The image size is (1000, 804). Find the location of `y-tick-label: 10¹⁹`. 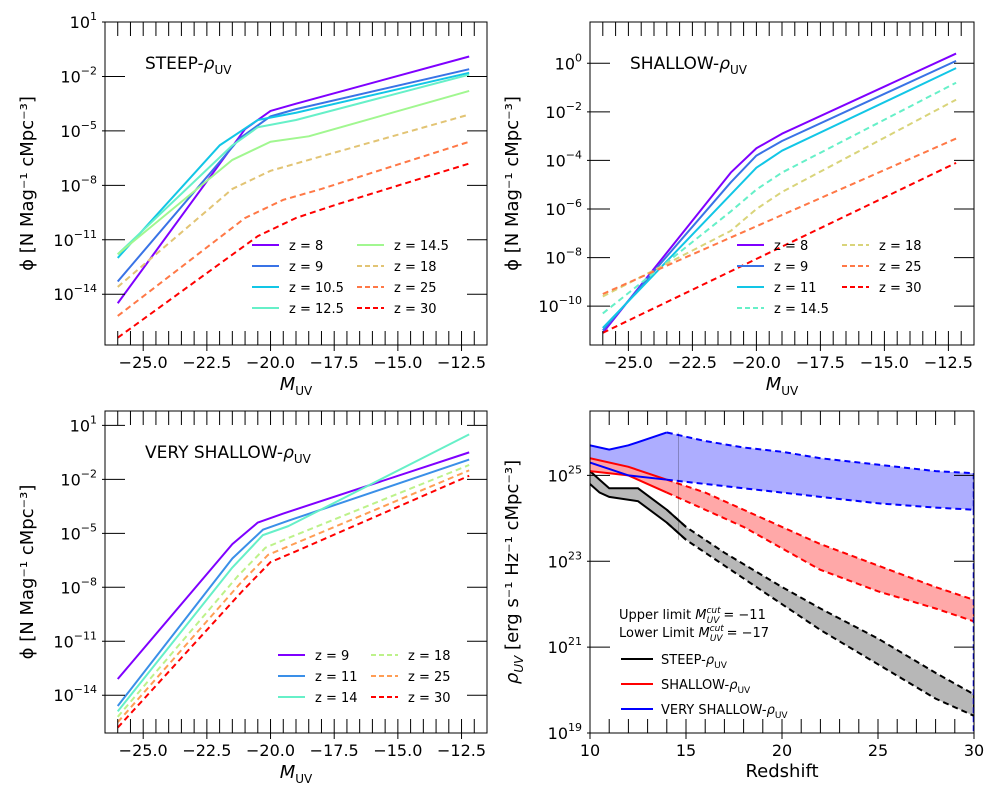

y-tick-label: 10¹⁹ is located at coordinates (565, 732).